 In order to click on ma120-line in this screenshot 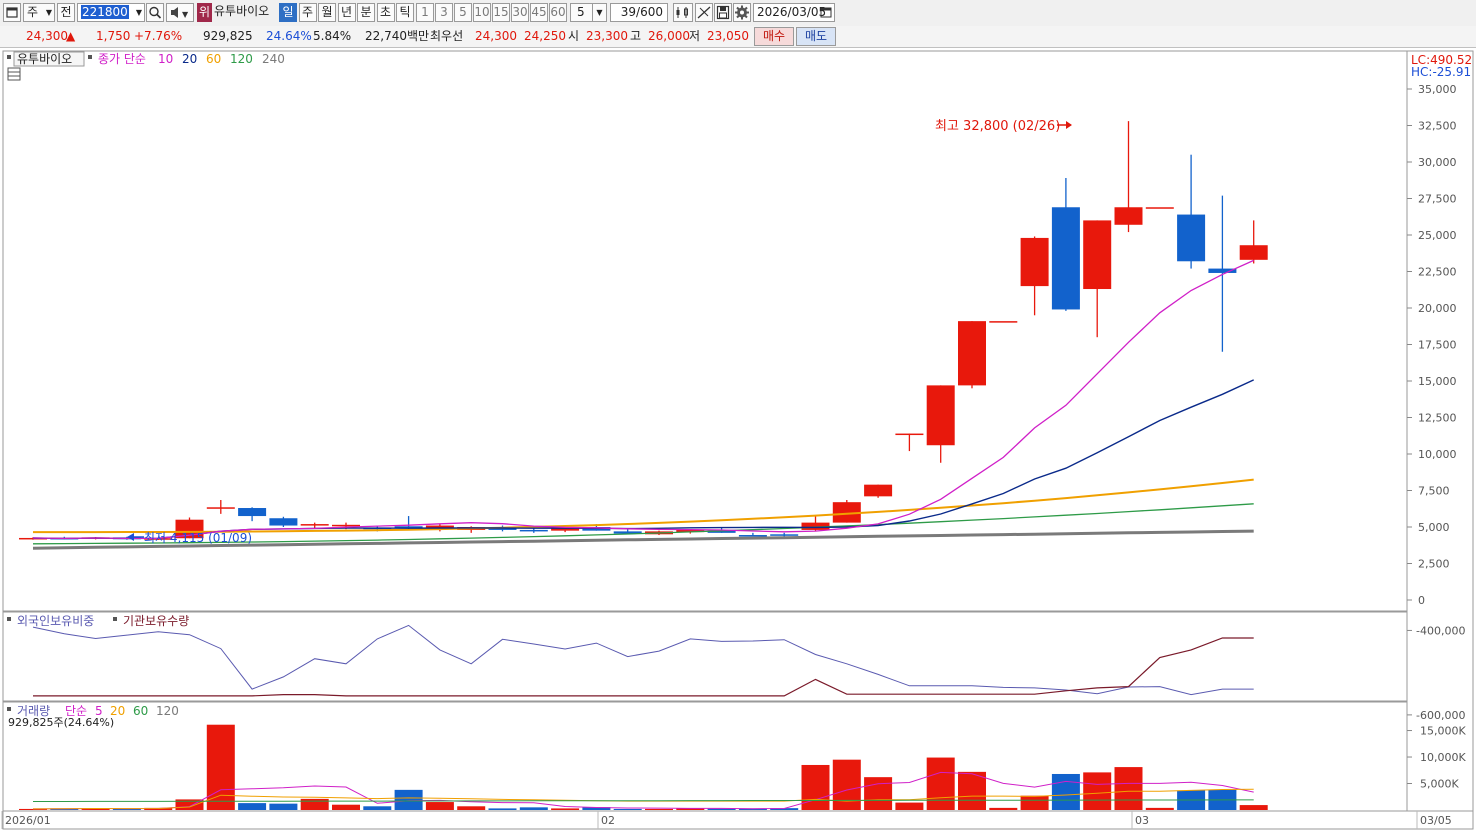, I will do `click(643, 524)`.